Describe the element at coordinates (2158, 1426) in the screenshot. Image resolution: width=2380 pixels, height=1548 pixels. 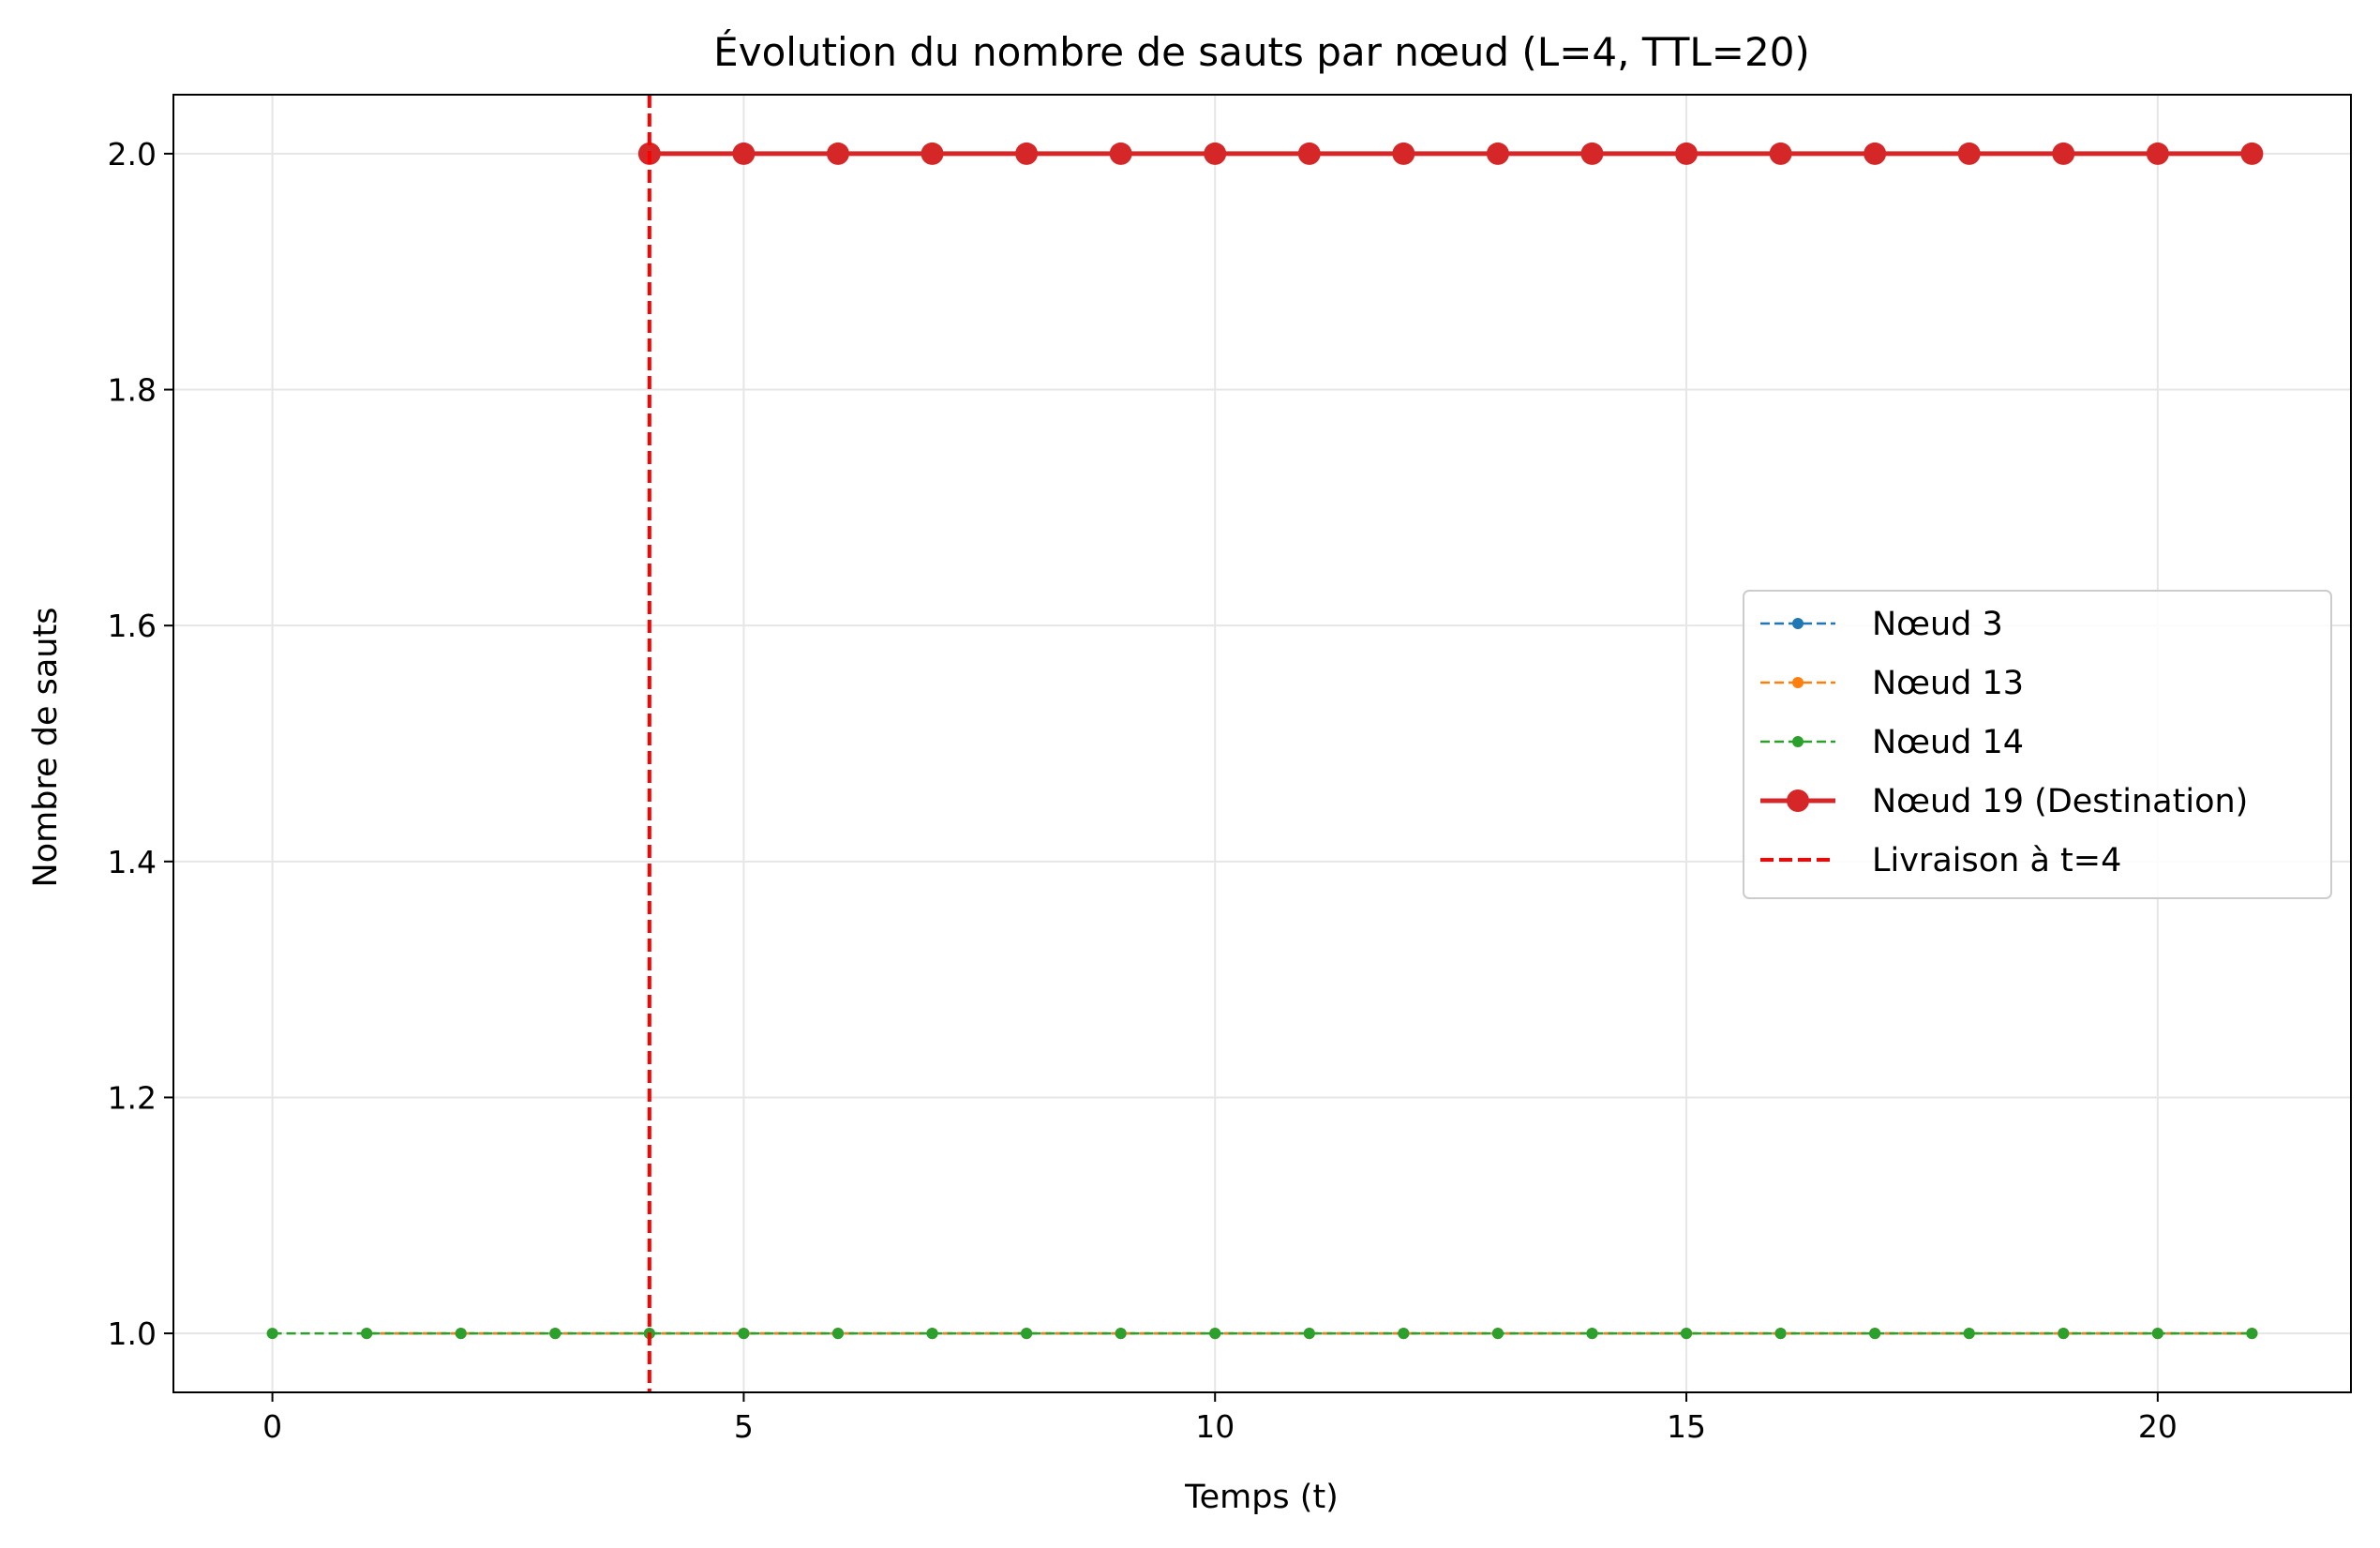
I see `x-tick-label: 20` at that location.